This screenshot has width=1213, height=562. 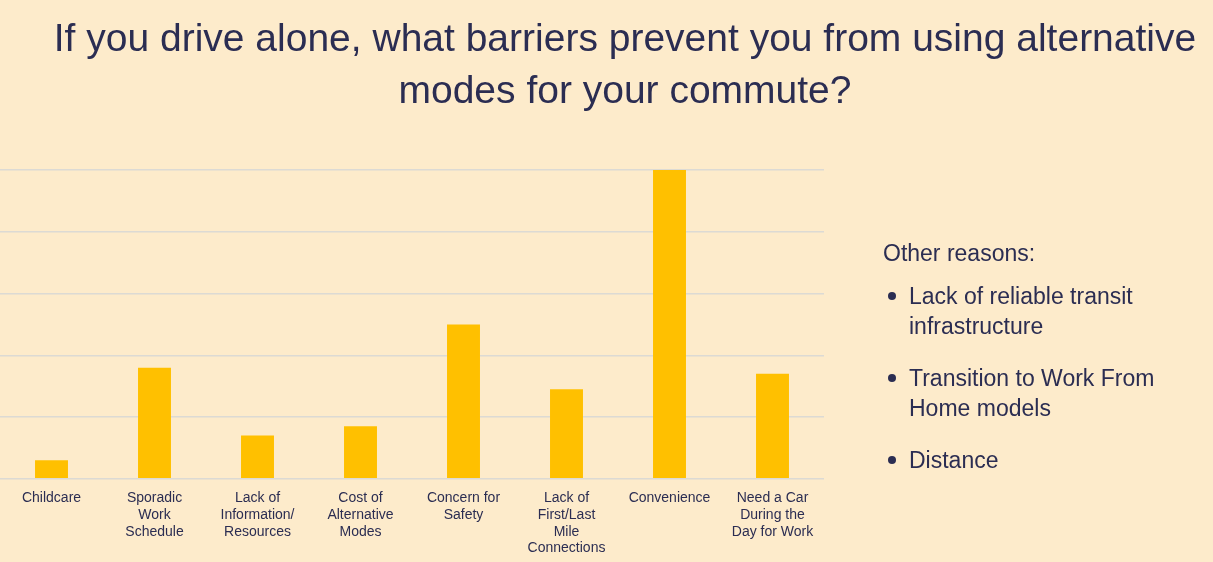 I want to click on x-tick-label: Childcare, so click(x=51, y=497).